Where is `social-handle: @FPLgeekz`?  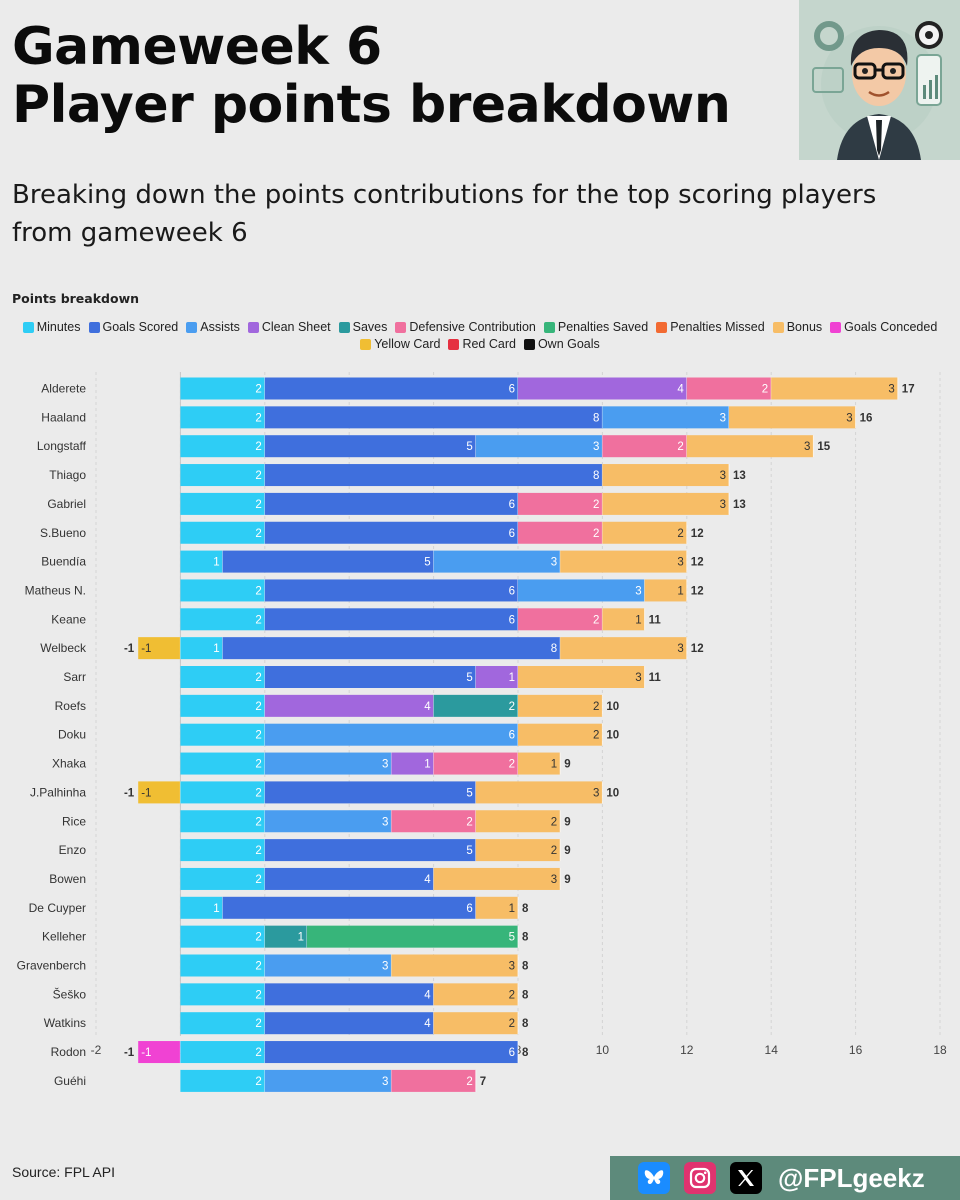 social-handle: @FPLgeekz is located at coordinates (851, 1177).